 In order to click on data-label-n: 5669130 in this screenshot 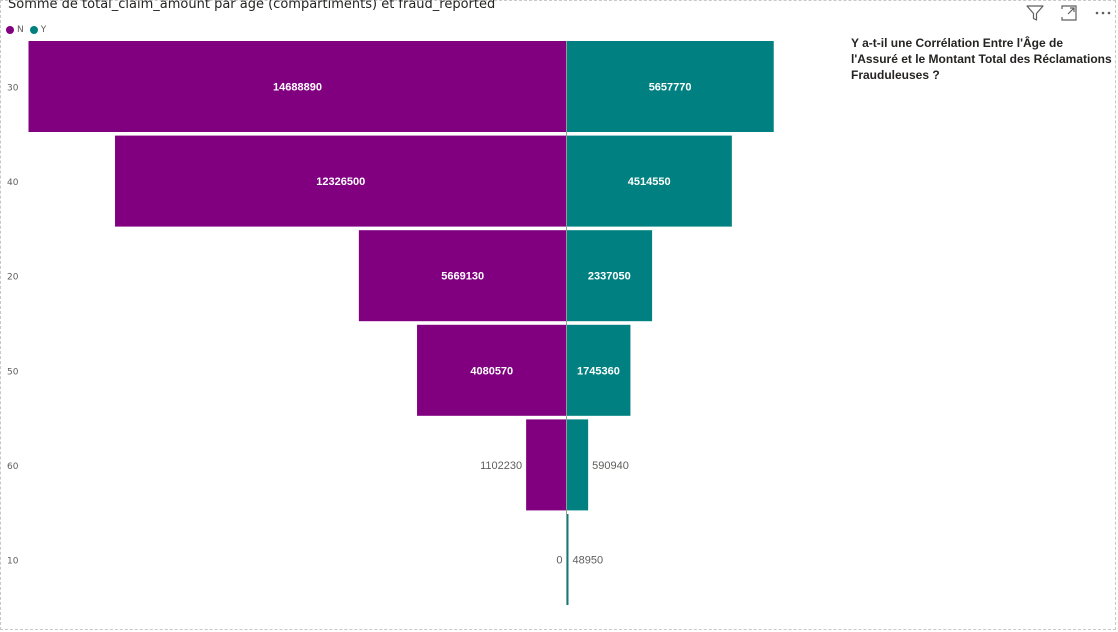, I will do `click(462, 277)`.